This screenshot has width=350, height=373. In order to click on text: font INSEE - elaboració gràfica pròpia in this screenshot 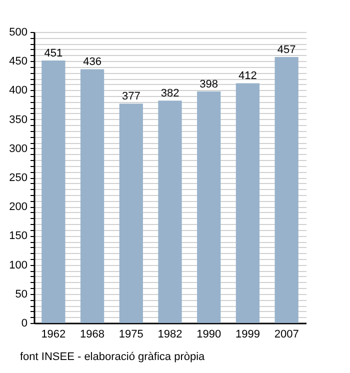, I will do `click(113, 357)`.